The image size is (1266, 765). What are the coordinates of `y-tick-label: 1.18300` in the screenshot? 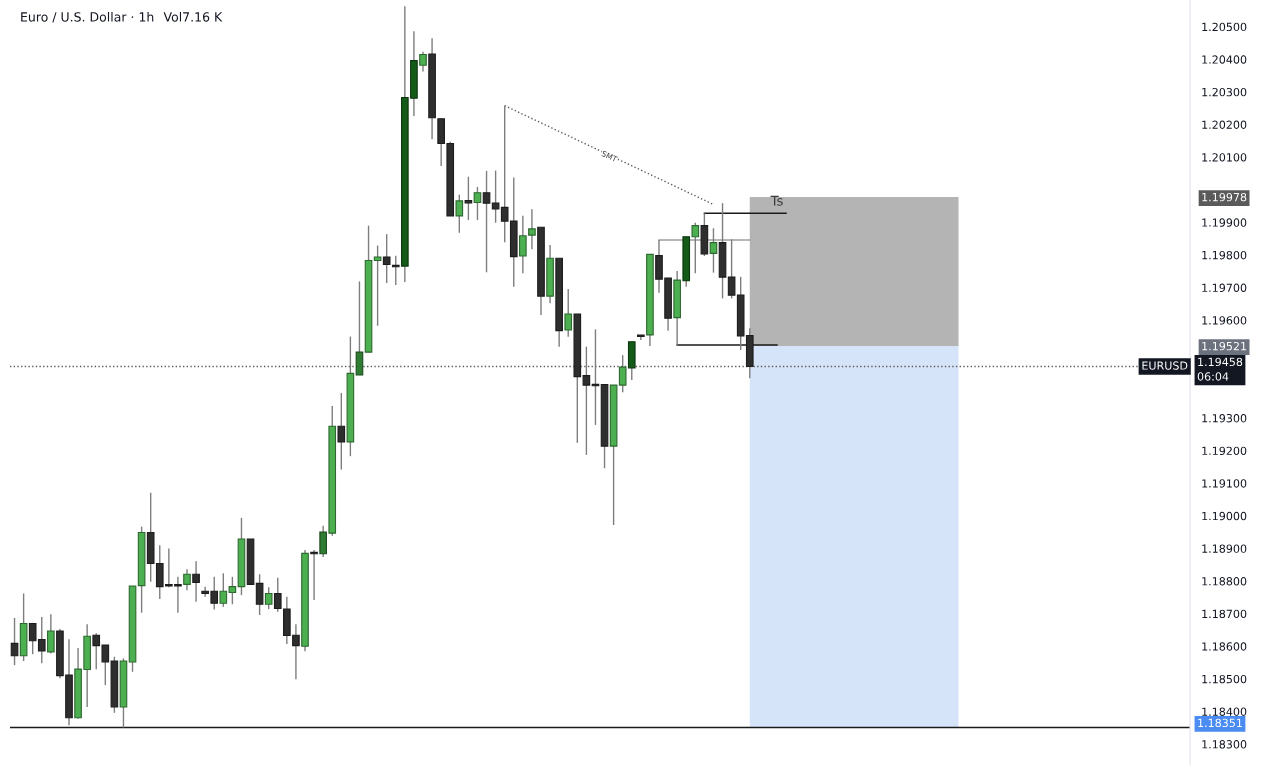 It's located at (1224, 744).